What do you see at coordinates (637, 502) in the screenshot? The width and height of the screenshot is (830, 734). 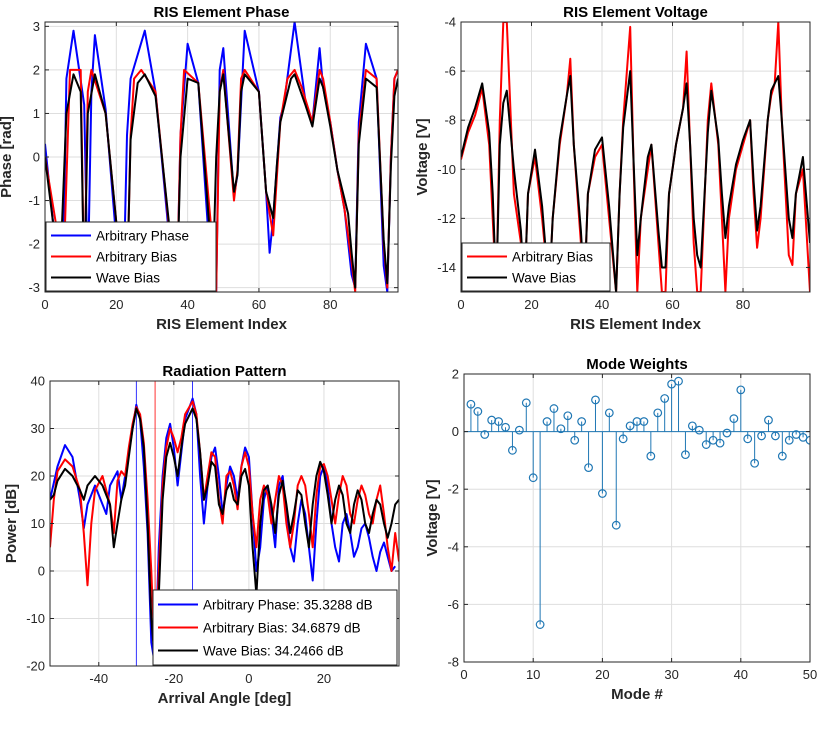 I see `plot-content` at bounding box center [637, 502].